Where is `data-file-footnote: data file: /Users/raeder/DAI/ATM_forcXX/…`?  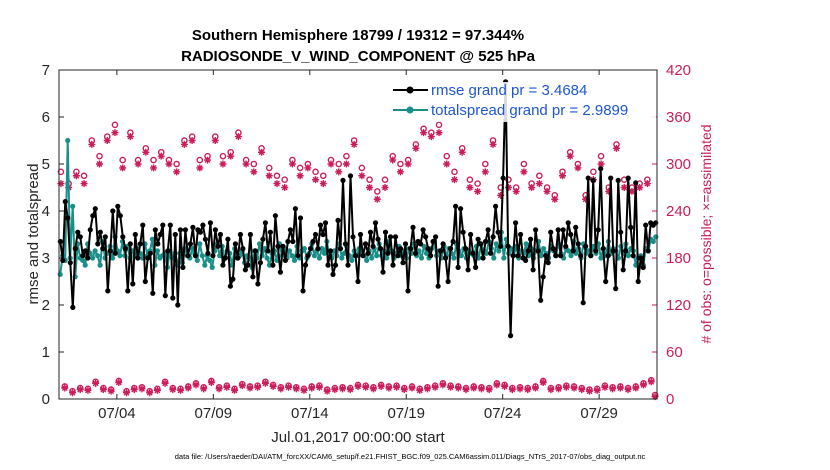
data-file-footnote: data file: /Users/raeder/DAI/ATM_forcXX/… is located at coordinates (410, 456).